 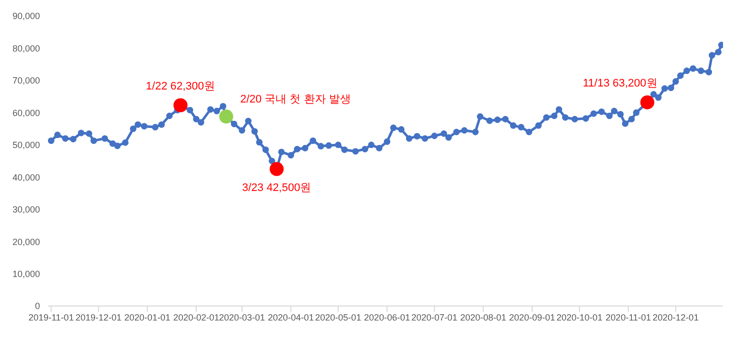 I want to click on y-tick-label: 80,000, so click(x=26, y=48).